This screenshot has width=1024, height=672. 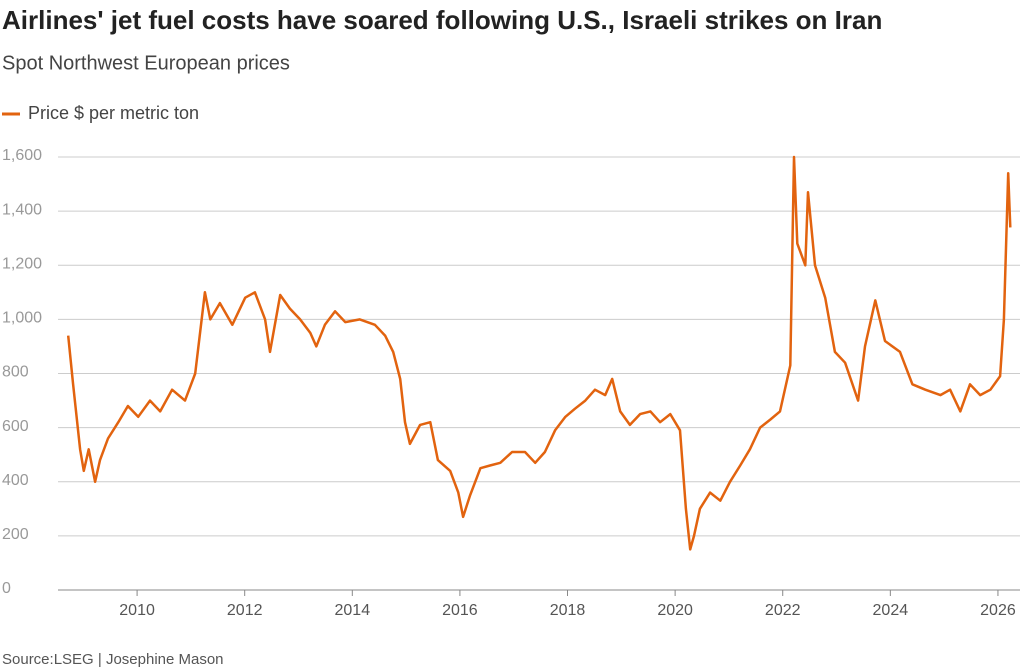 What do you see at coordinates (15, 534) in the screenshot?
I see `y-tick-label: 200` at bounding box center [15, 534].